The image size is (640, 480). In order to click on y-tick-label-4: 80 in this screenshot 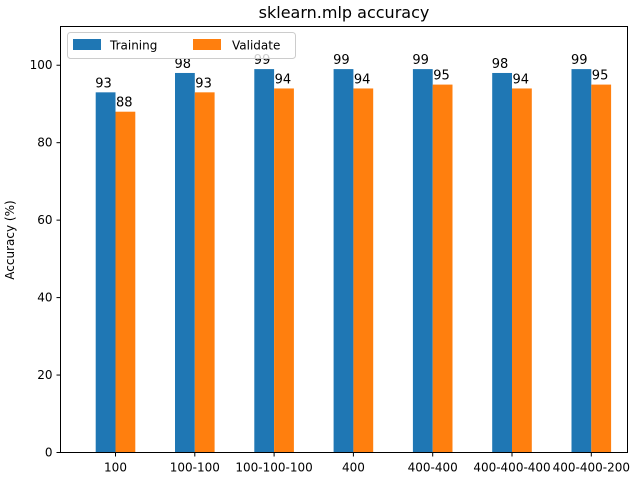, I will do `click(44, 143)`.